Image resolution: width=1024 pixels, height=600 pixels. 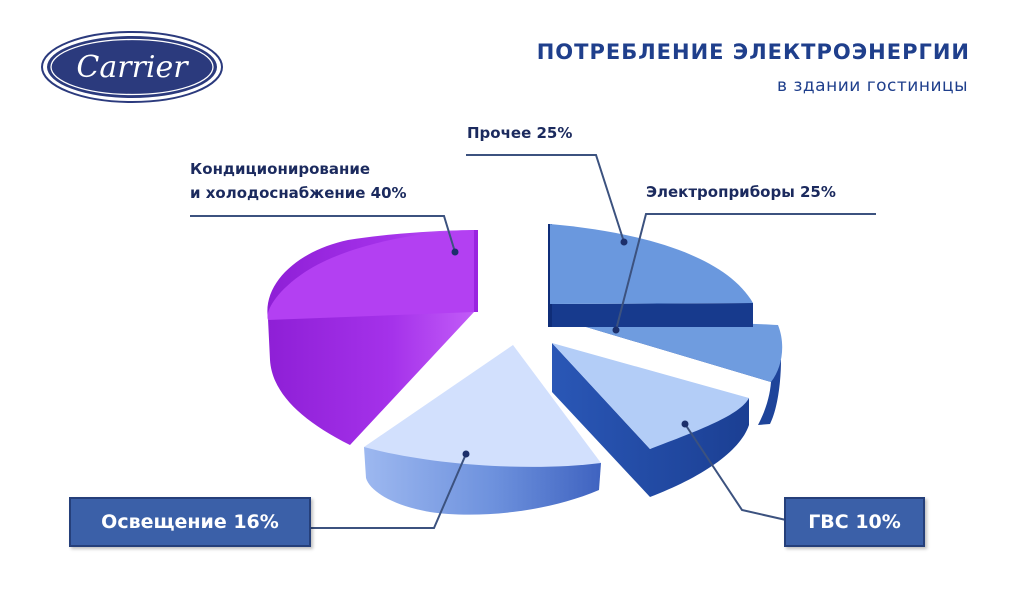 What do you see at coordinates (466, 454) in the screenshot?
I see `dot-lighting` at bounding box center [466, 454].